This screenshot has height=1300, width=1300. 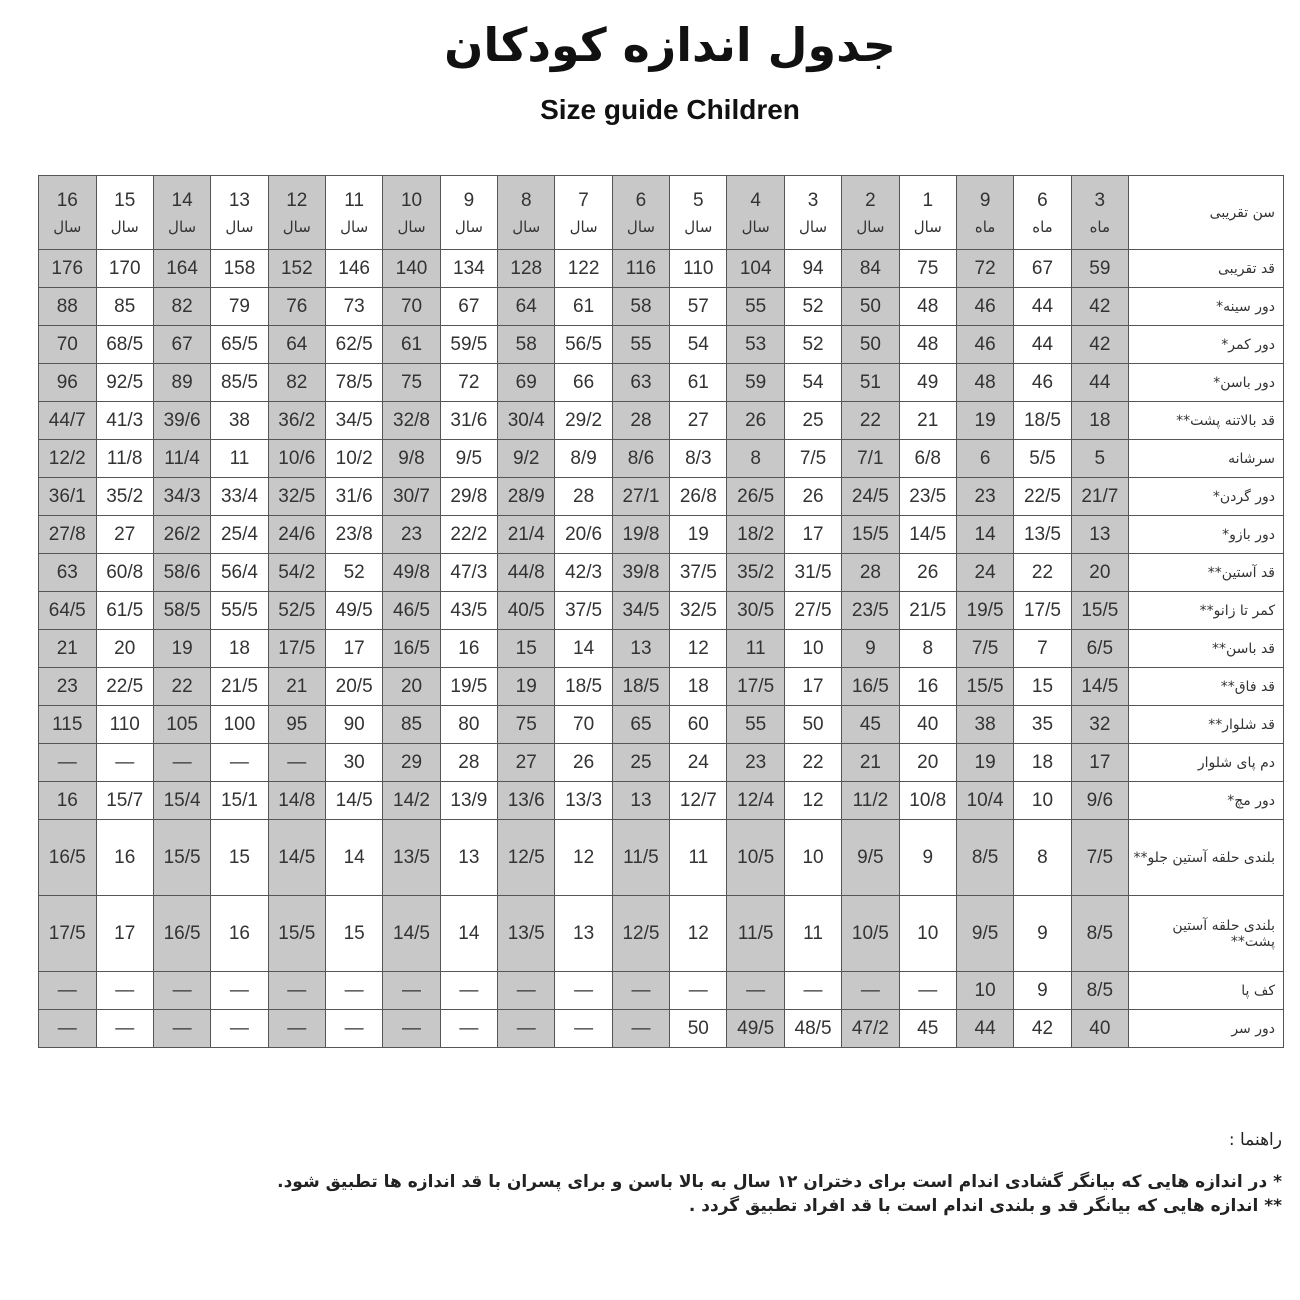 I want to click on table-cell: 67, so click(x=469, y=306).